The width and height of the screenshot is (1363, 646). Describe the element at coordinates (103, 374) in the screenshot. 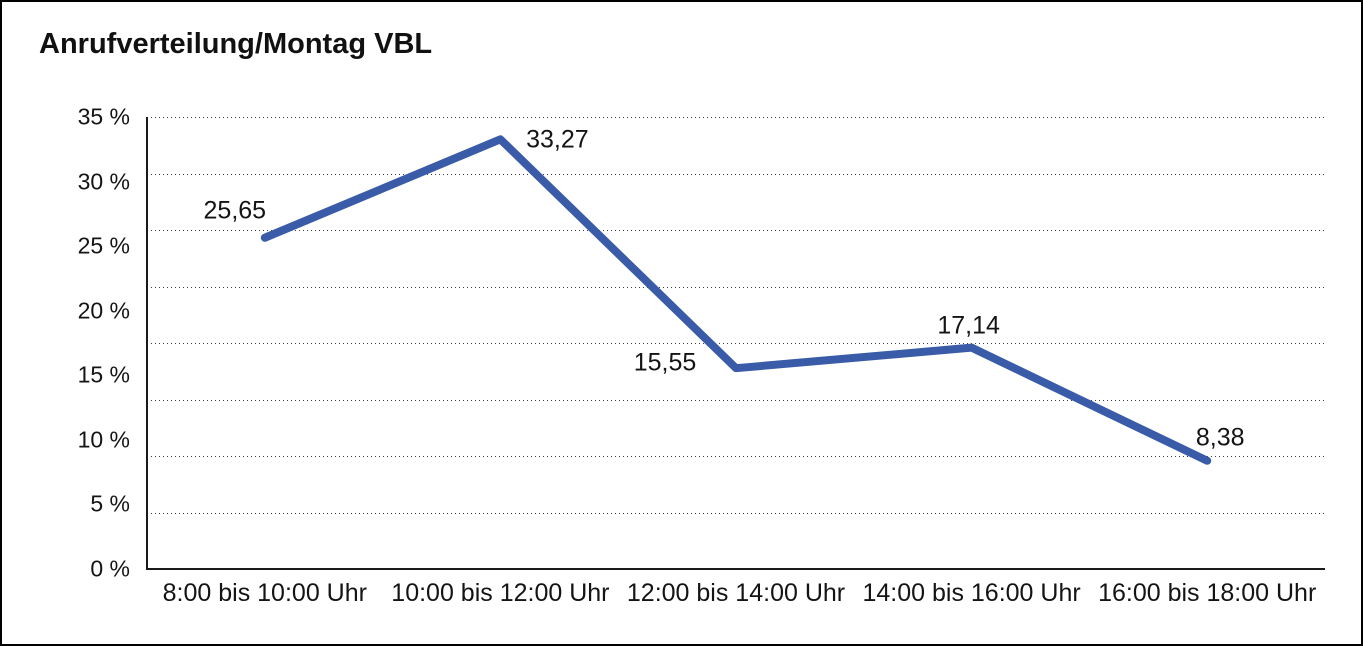

I see `y-tick-label: 15 %` at that location.